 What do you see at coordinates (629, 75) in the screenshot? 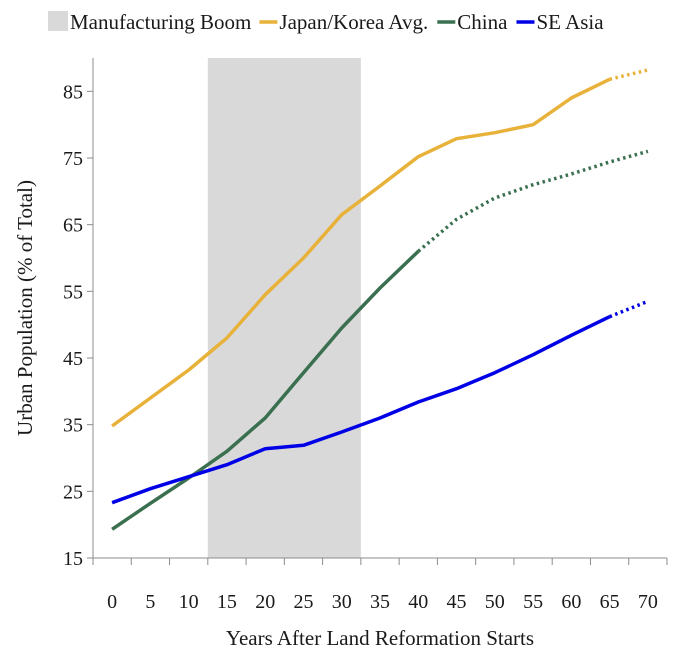
I see `series-projection-japan-korea-avg` at bounding box center [629, 75].